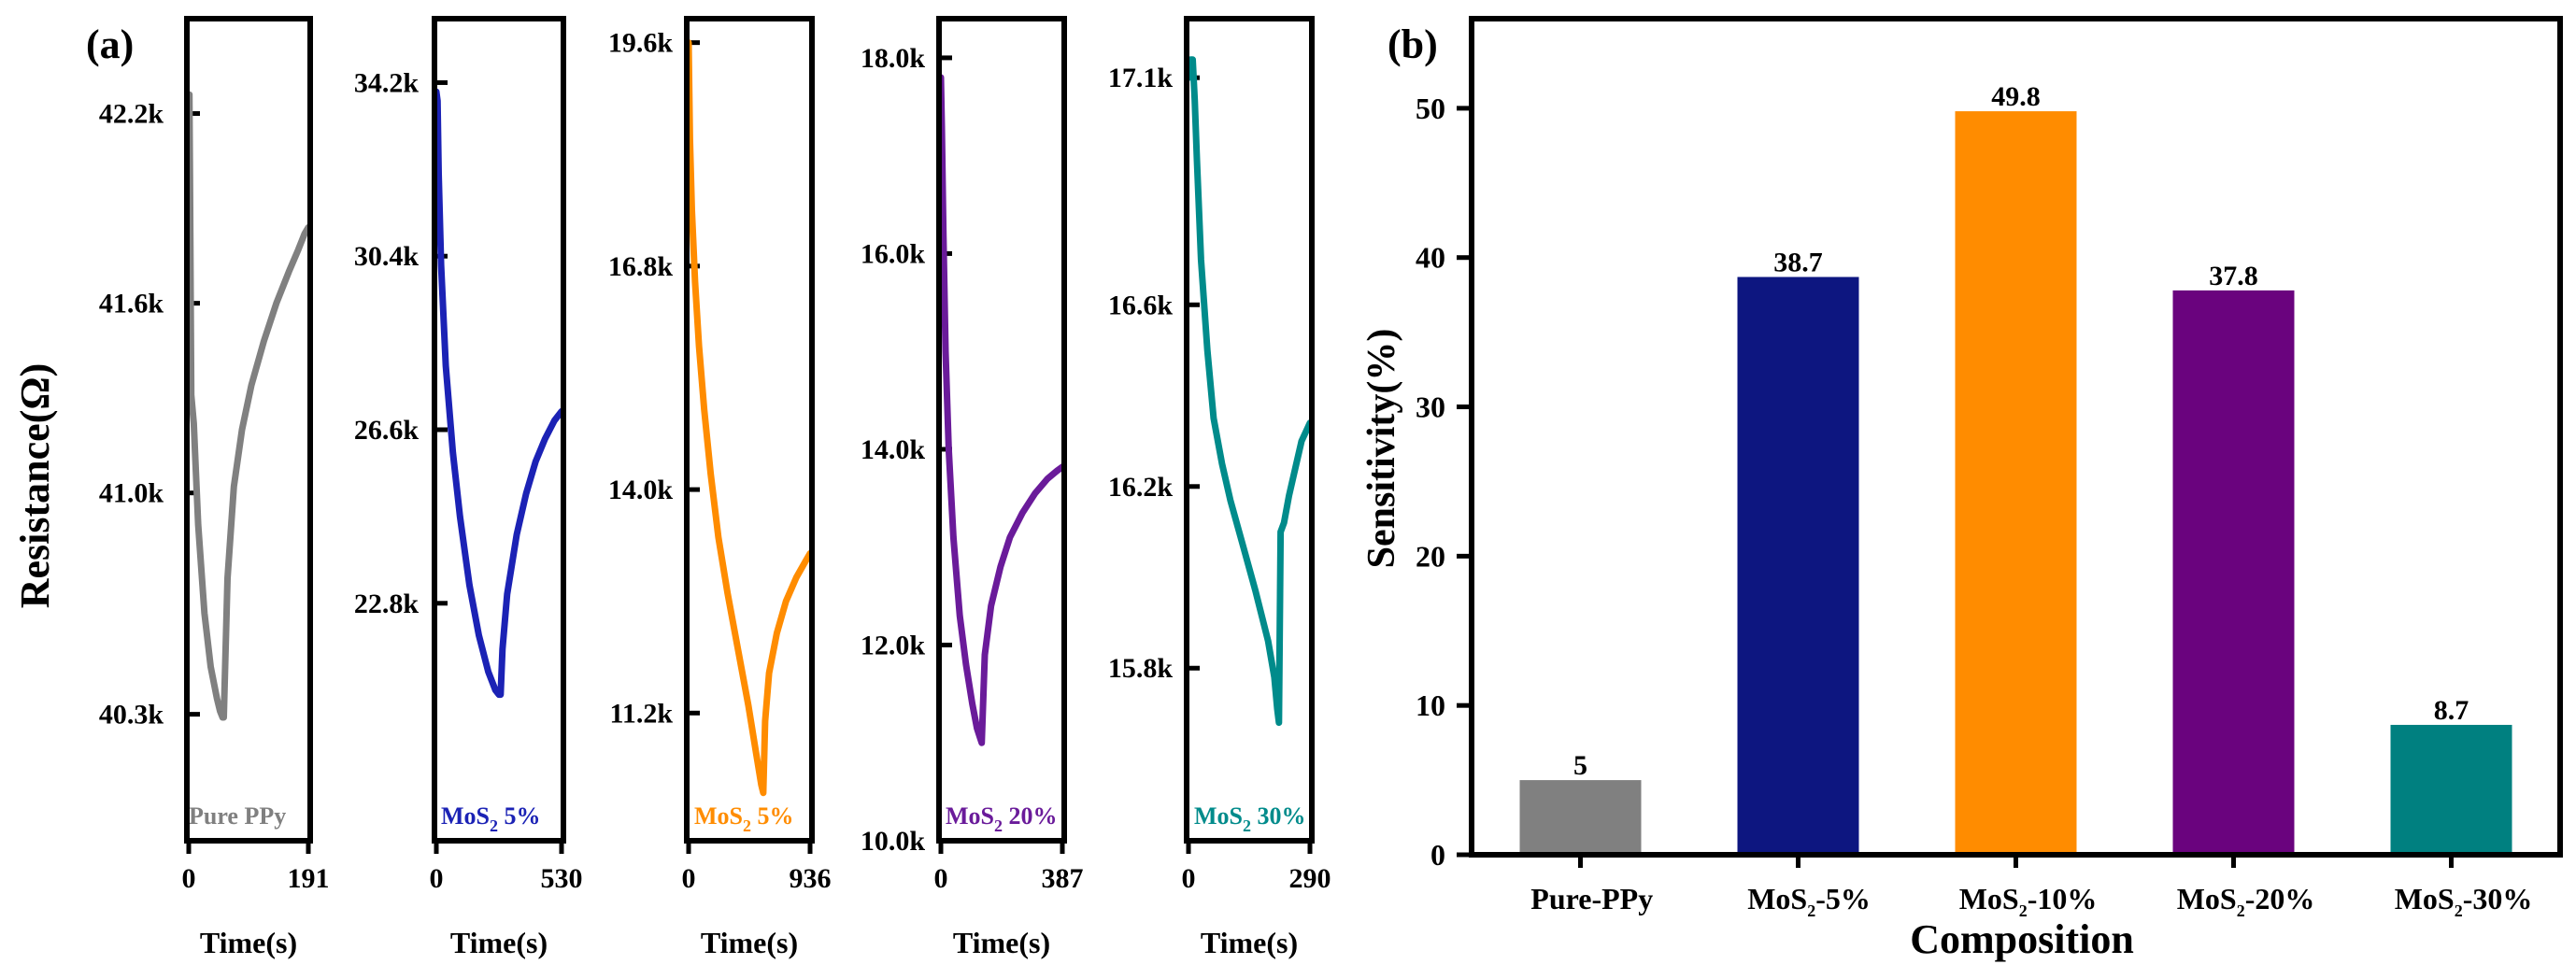  I want to click on series-label: Pure PPy, so click(238, 816).